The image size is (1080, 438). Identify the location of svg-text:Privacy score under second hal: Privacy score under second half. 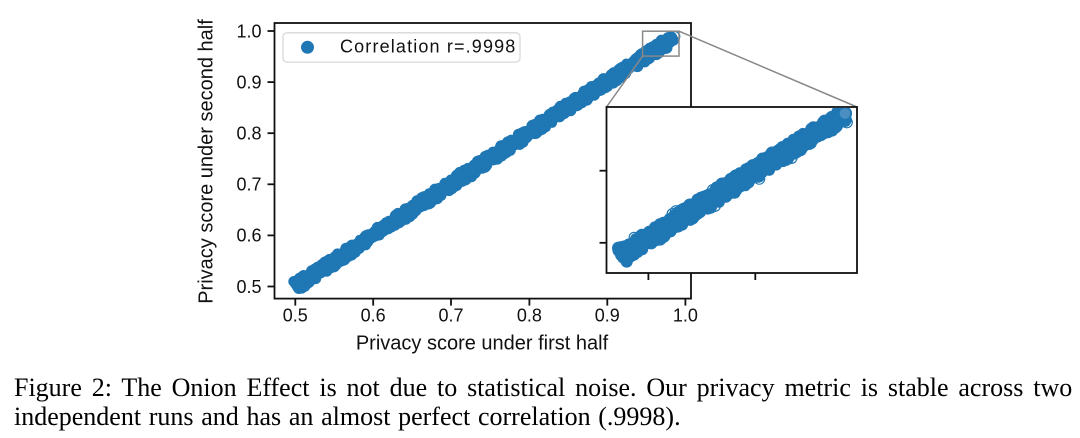
(207, 161).